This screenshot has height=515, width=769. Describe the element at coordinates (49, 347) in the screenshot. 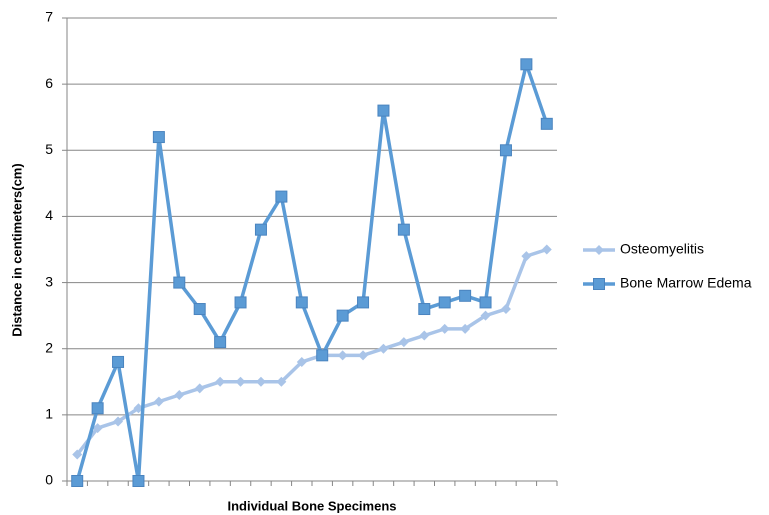

I see `y-tick-label: 2` at that location.